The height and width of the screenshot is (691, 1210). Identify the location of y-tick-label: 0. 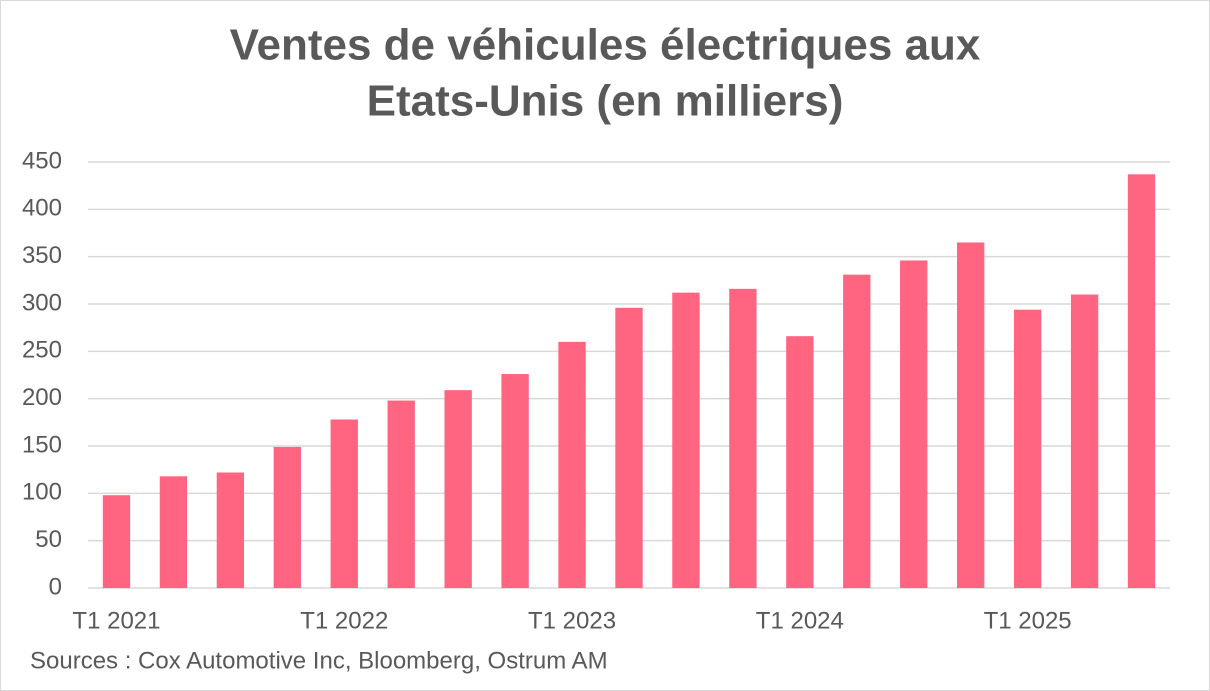
(55, 586).